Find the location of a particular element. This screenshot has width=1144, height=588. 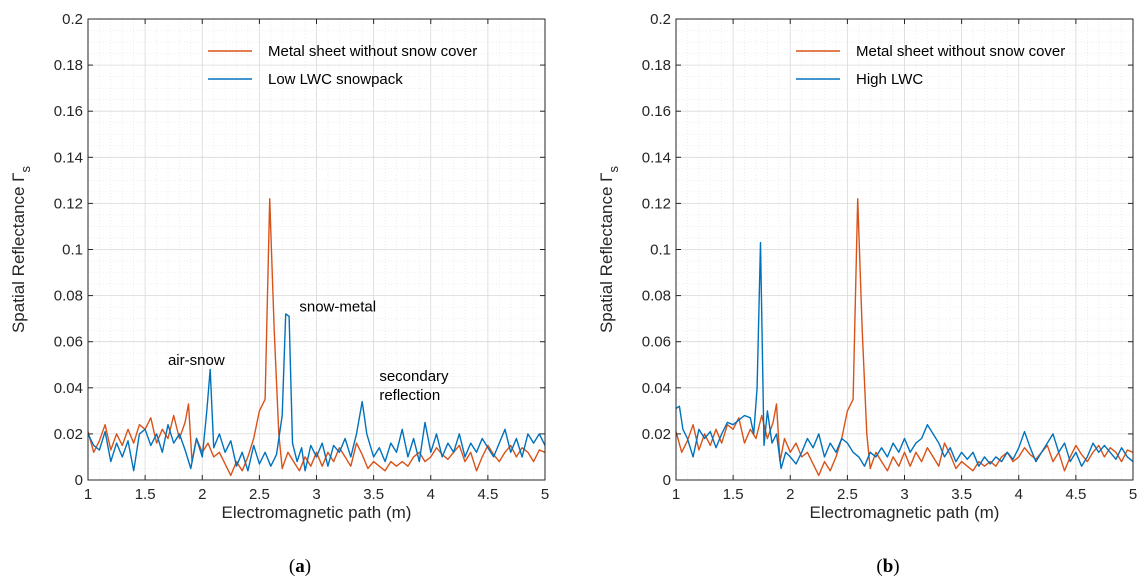

x-tick-label-b: 4.5 is located at coordinates (1075, 494).